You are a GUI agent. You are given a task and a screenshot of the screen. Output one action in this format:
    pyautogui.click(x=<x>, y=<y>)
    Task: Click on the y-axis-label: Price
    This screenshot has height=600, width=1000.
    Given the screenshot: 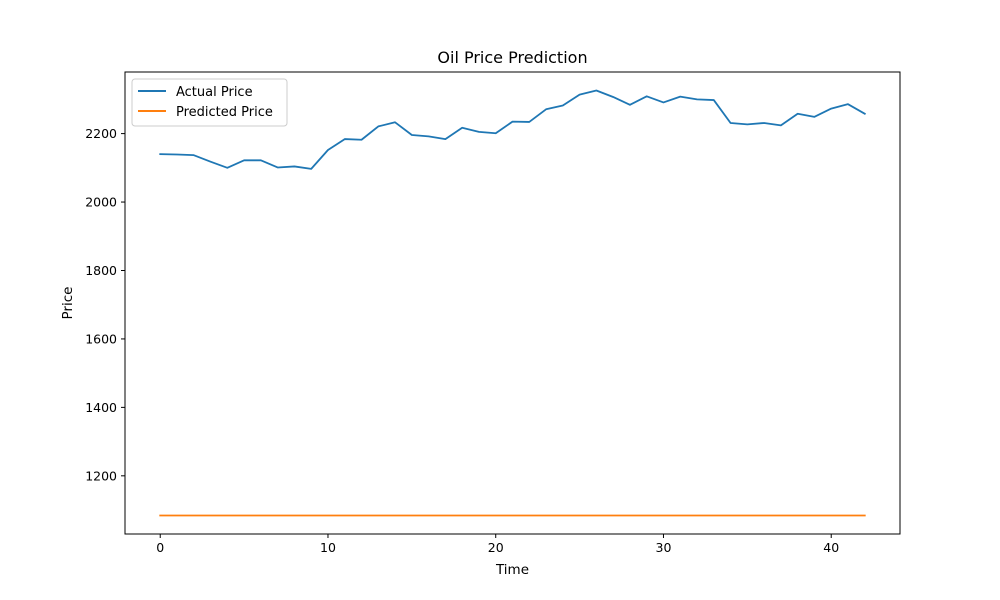 What is the action you would take?
    pyautogui.click(x=68, y=303)
    